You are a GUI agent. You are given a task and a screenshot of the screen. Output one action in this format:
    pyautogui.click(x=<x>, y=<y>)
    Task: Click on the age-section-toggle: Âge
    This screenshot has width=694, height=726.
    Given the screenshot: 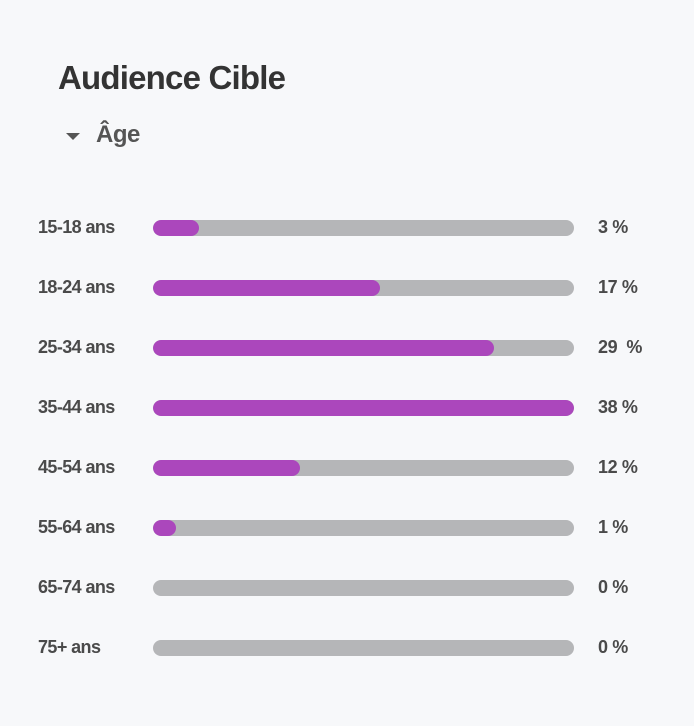 What is the action you would take?
    pyautogui.click(x=103, y=135)
    